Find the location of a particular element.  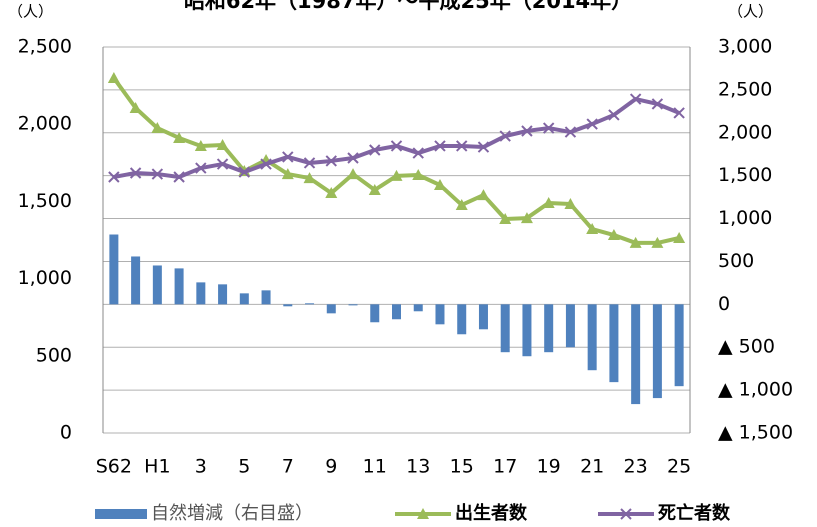

y-tick-label: 1,000 is located at coordinates (45, 278).